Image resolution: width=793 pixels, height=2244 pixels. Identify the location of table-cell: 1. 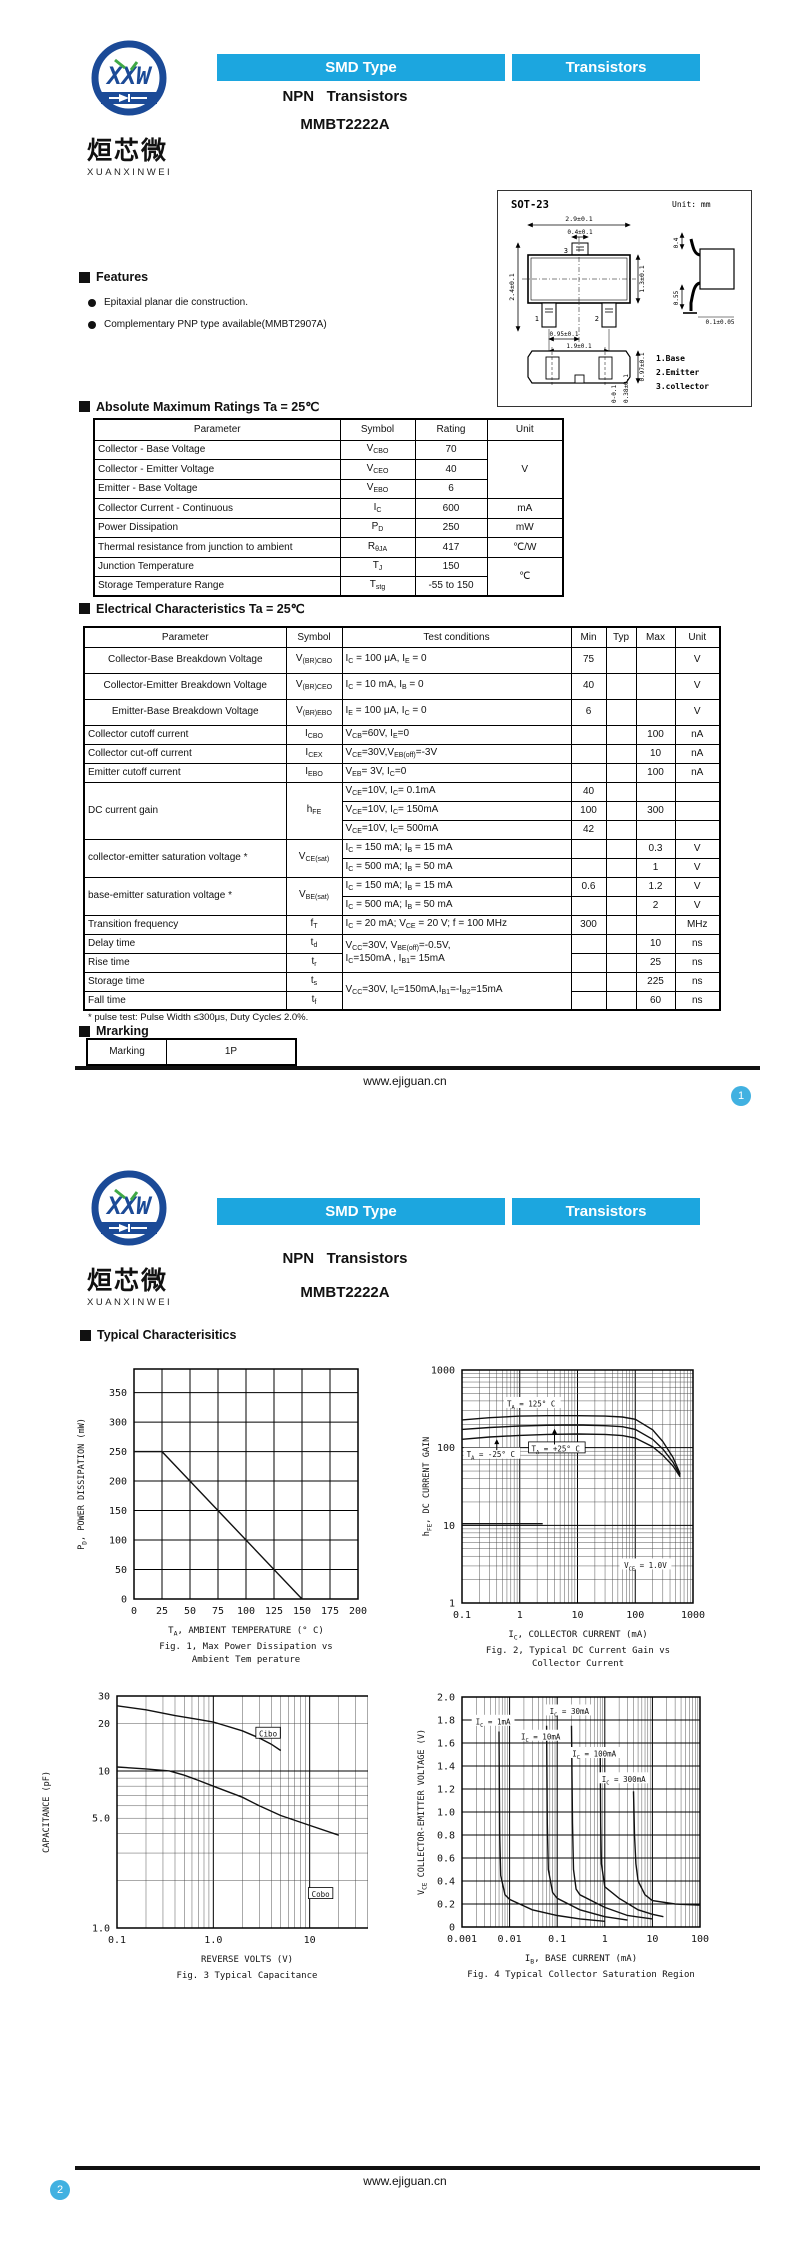
(655, 867).